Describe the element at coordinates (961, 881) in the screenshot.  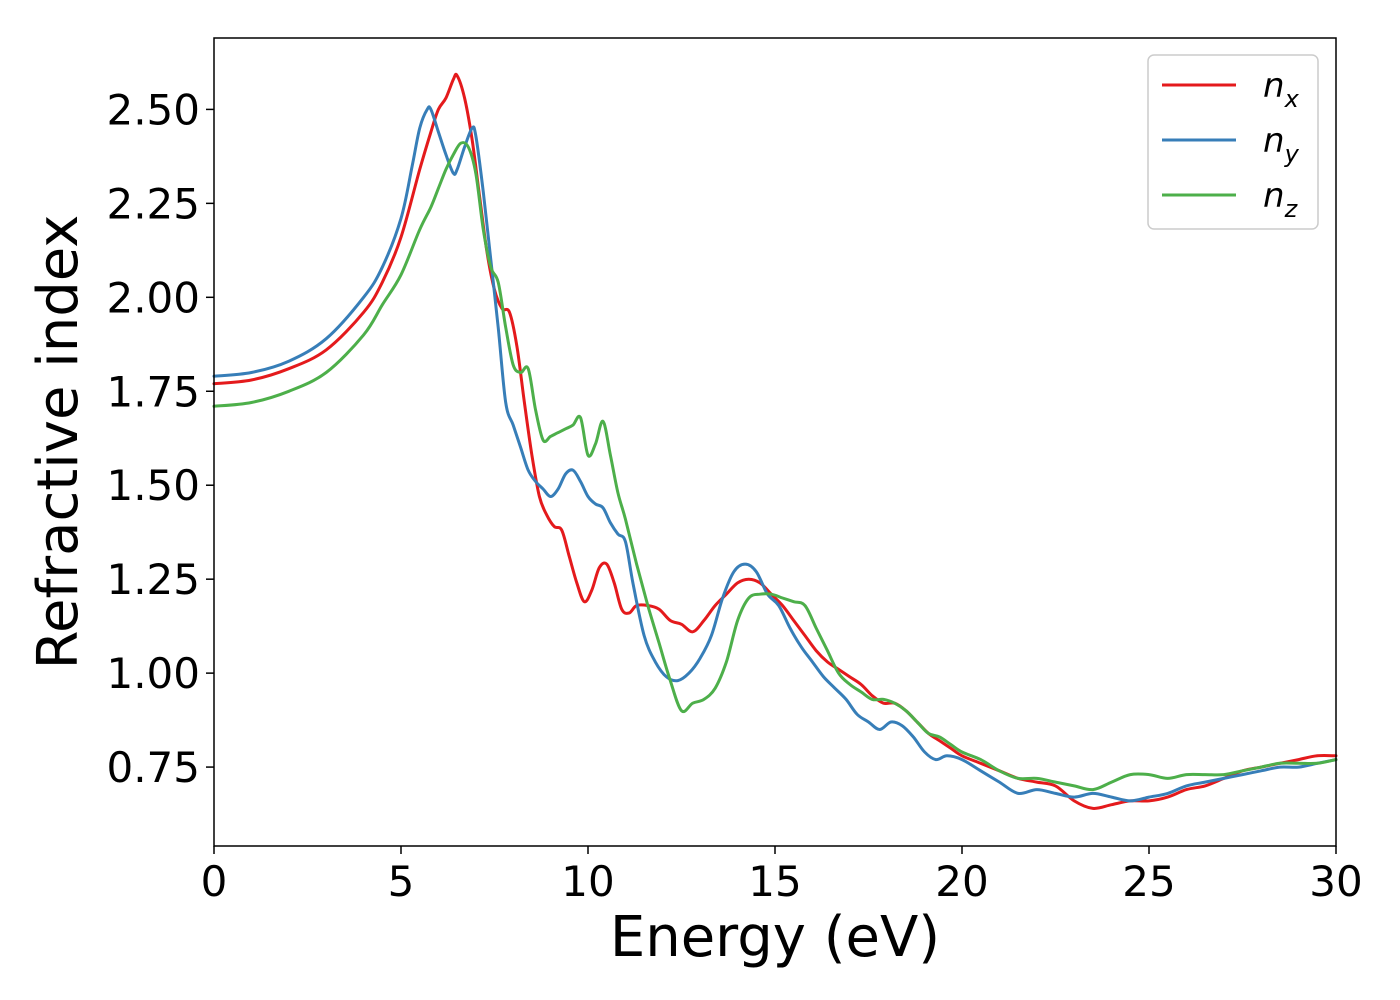
I see `x-tick-label: 20` at that location.